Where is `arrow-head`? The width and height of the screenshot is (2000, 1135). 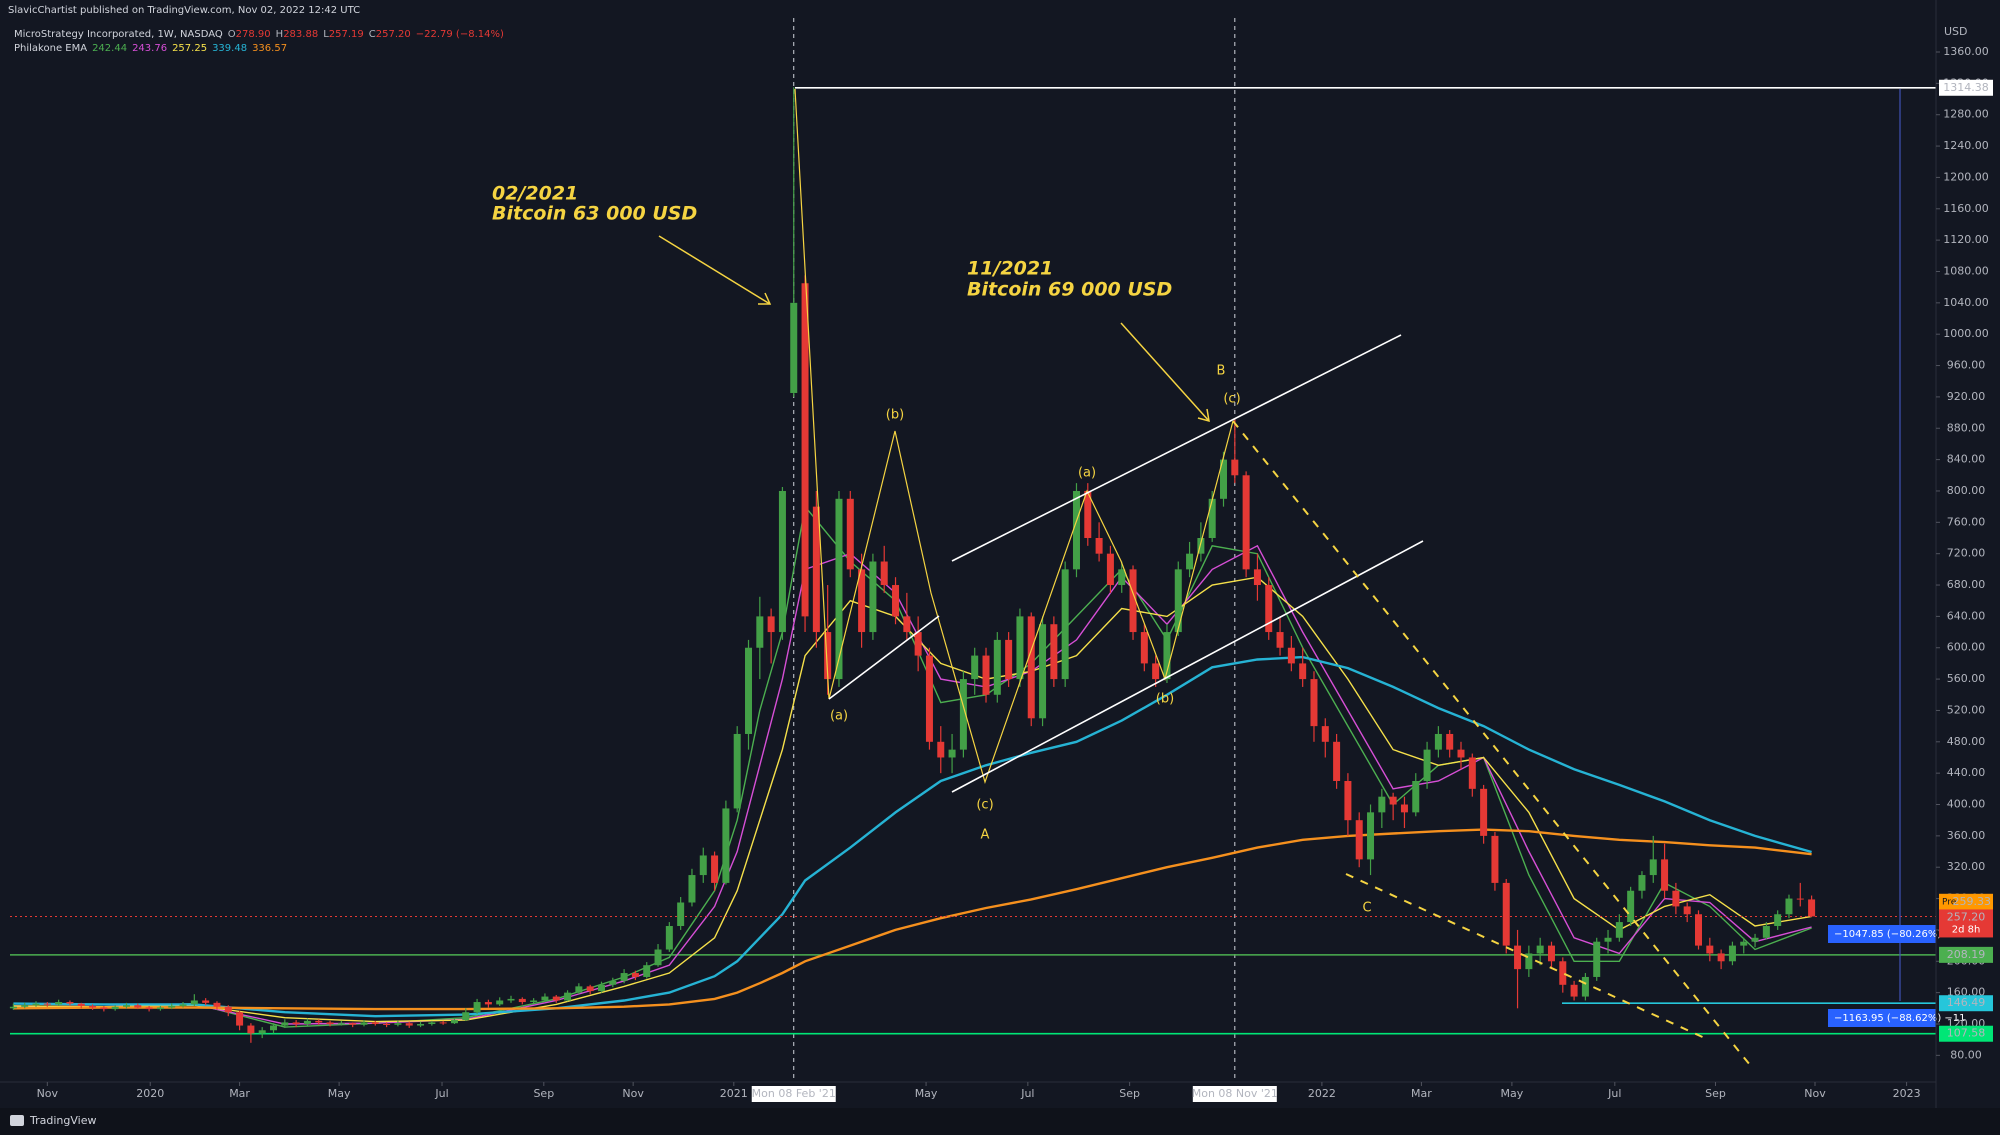
arrow-head is located at coordinates (765, 298).